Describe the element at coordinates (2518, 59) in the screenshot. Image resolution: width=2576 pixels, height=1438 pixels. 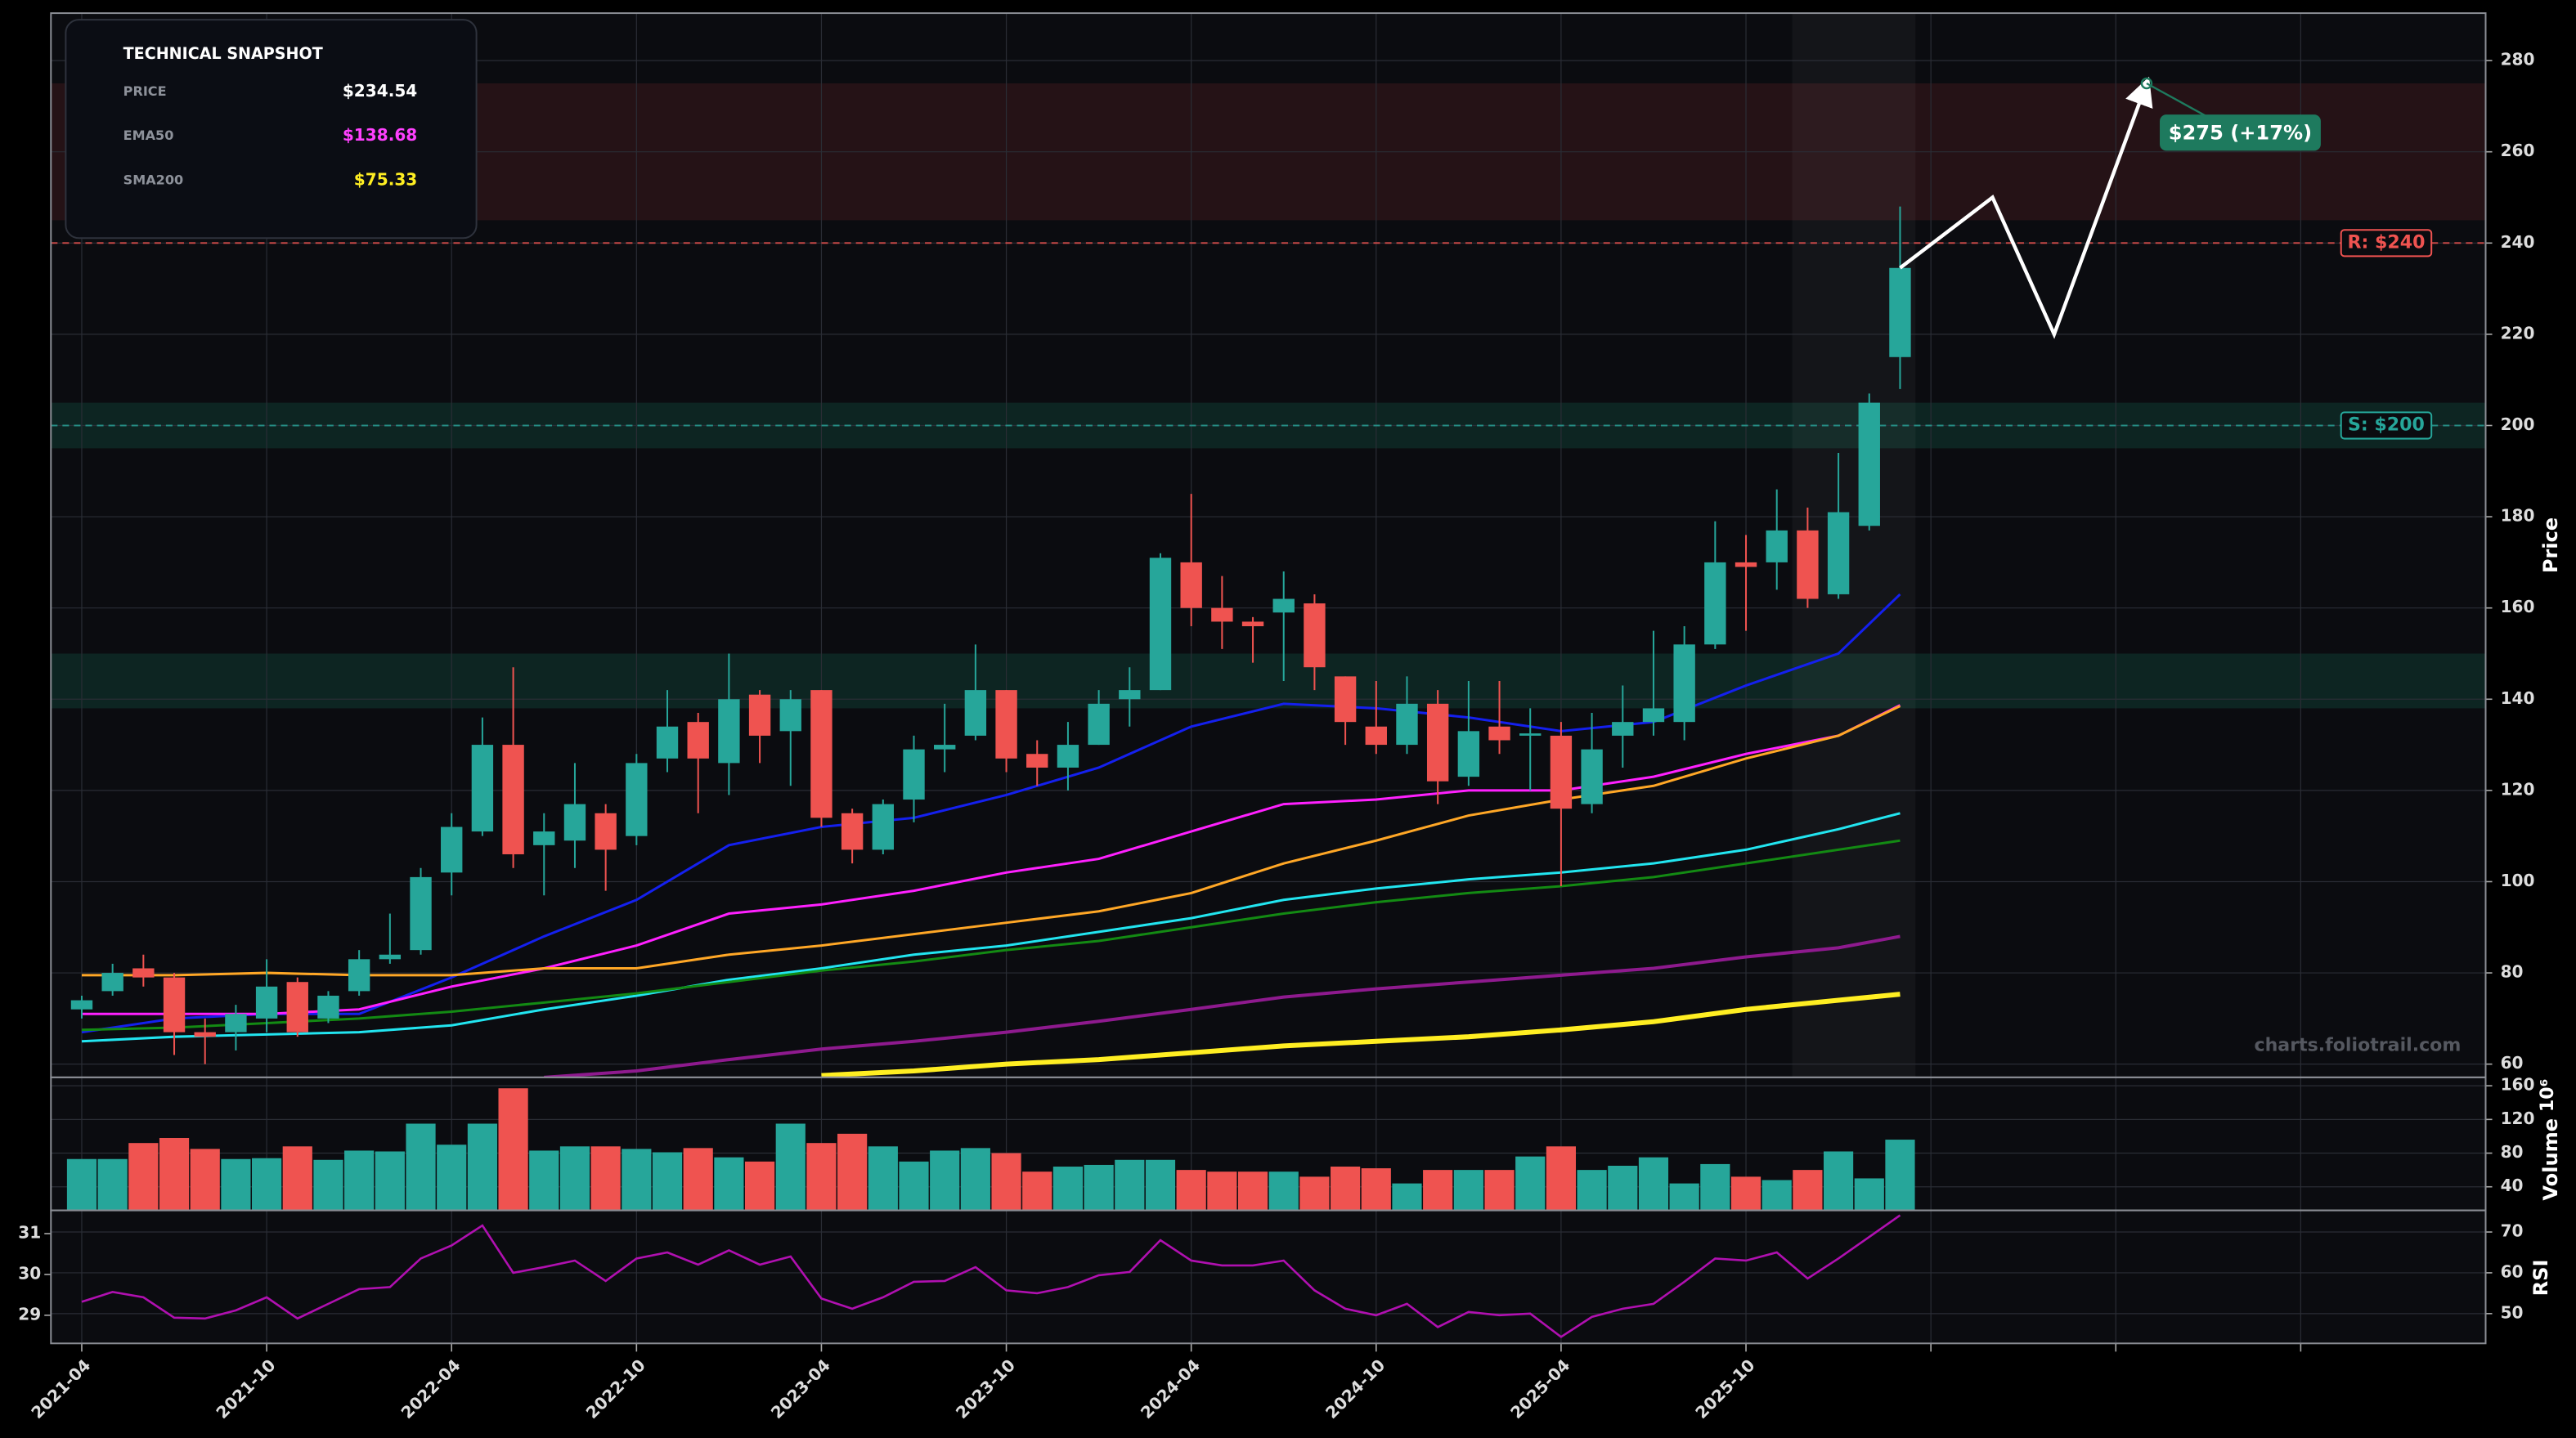
I see `y-tick-label: 280` at that location.